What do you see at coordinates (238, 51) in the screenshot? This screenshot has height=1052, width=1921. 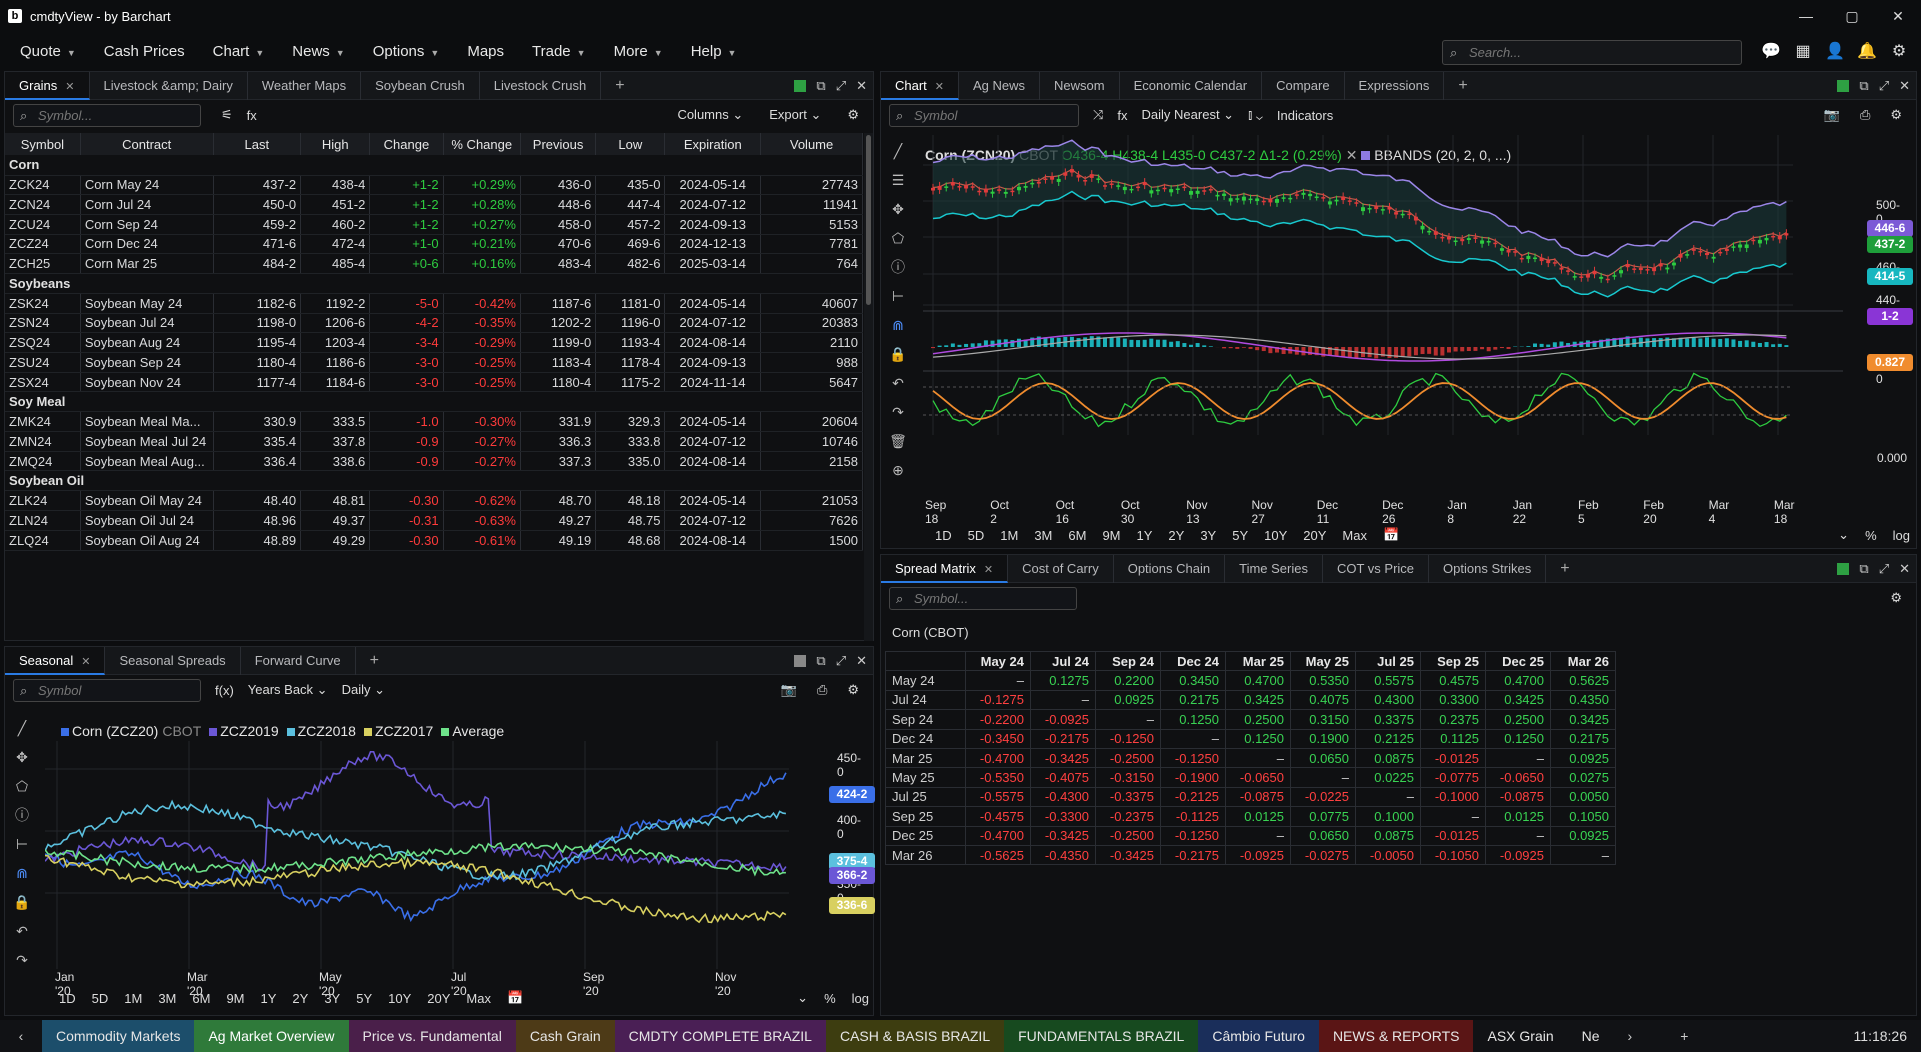 I see `menu-chart: Chart ▼` at bounding box center [238, 51].